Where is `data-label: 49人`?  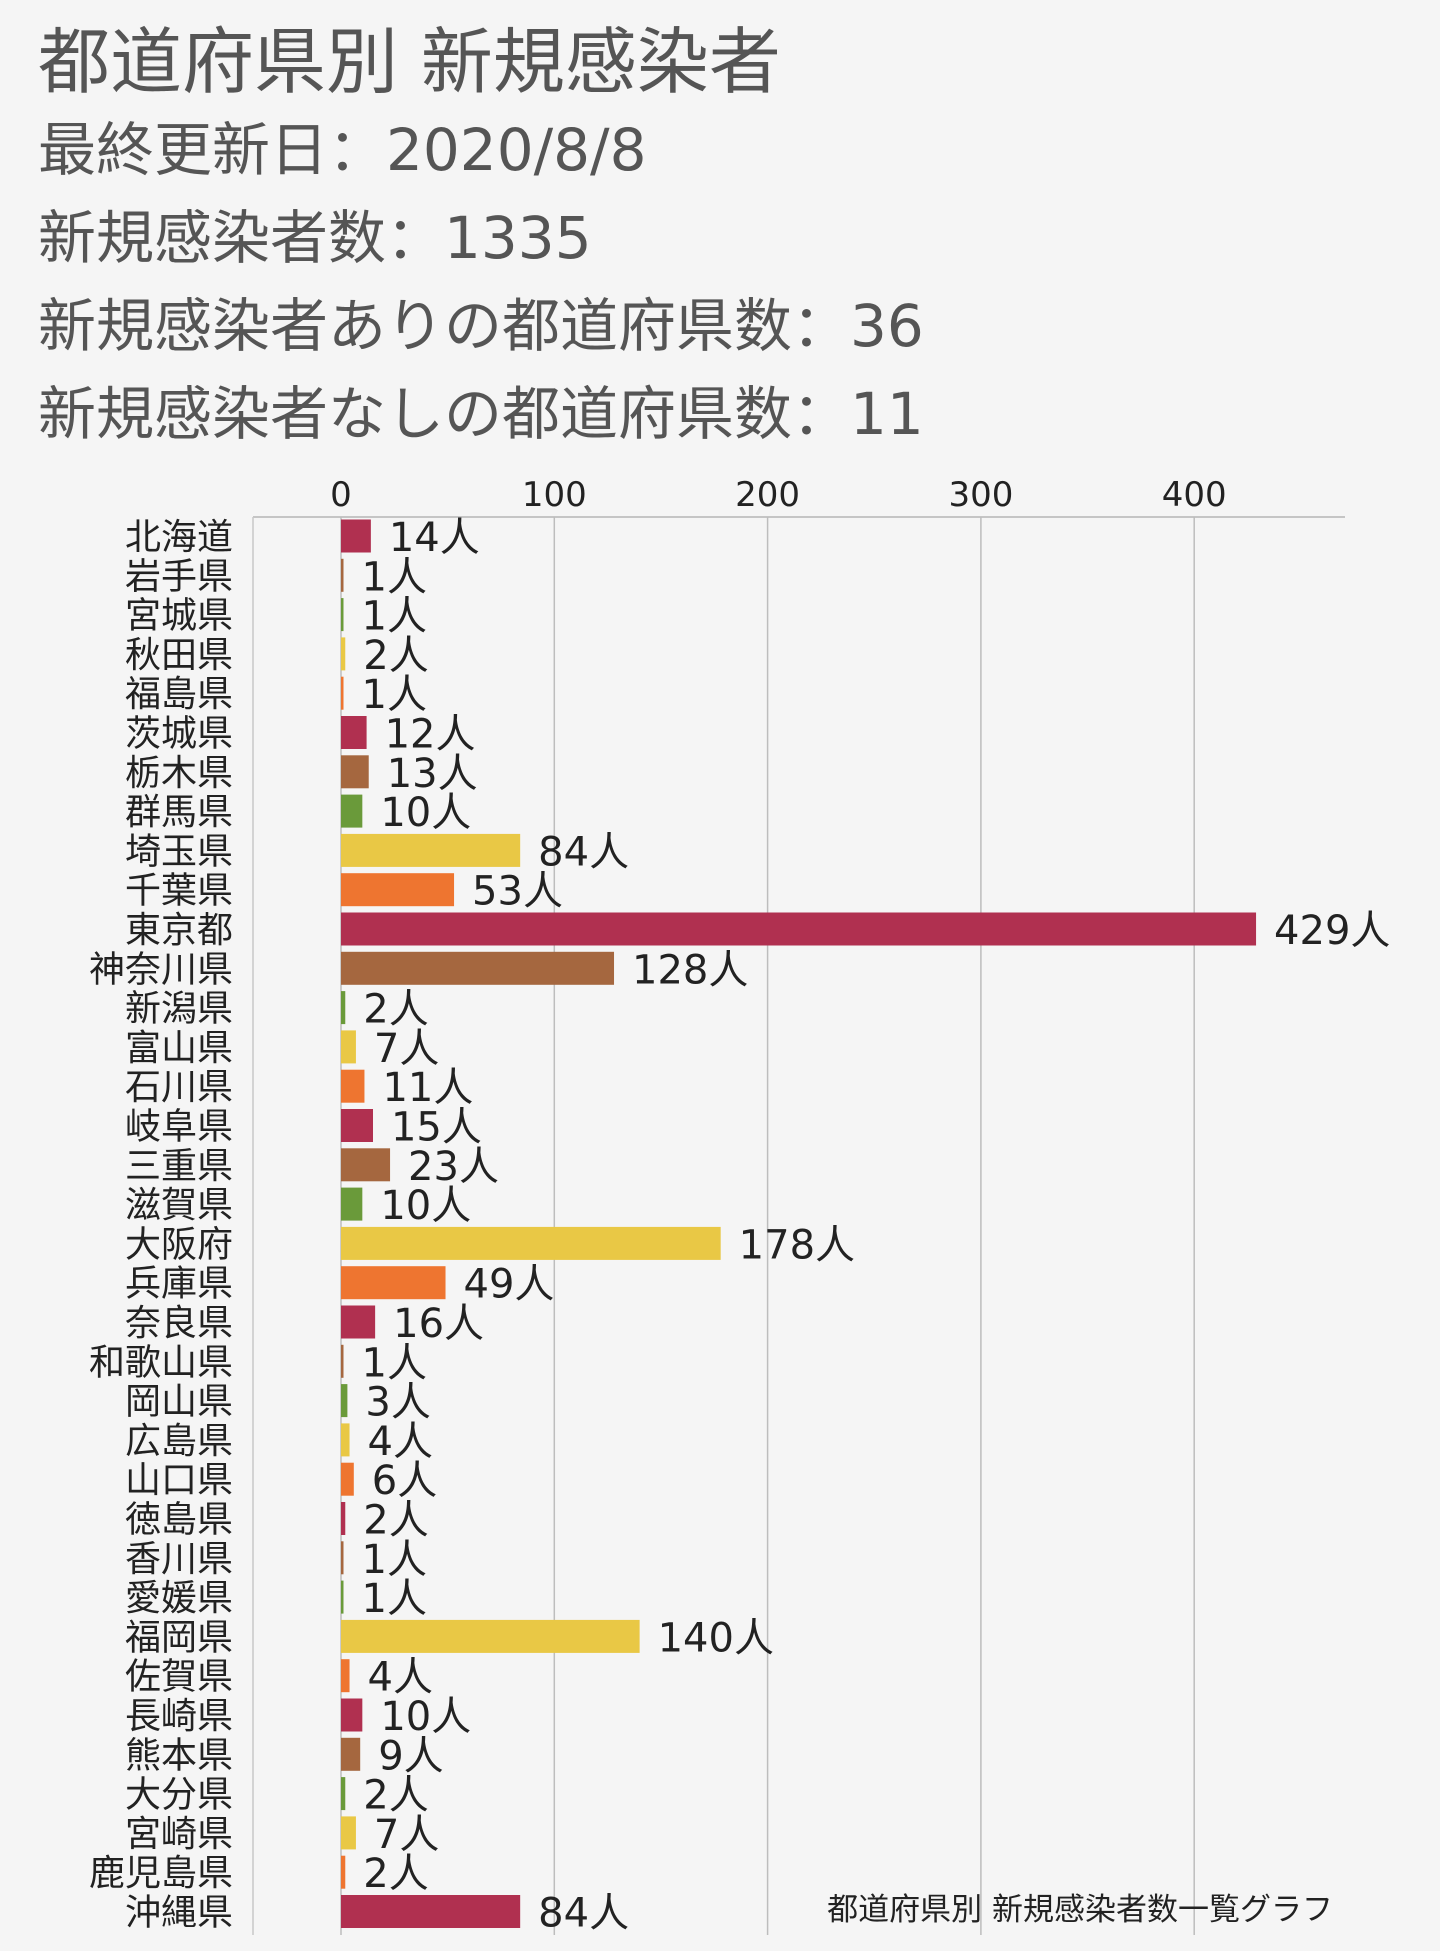
data-label: 49人 is located at coordinates (509, 1285).